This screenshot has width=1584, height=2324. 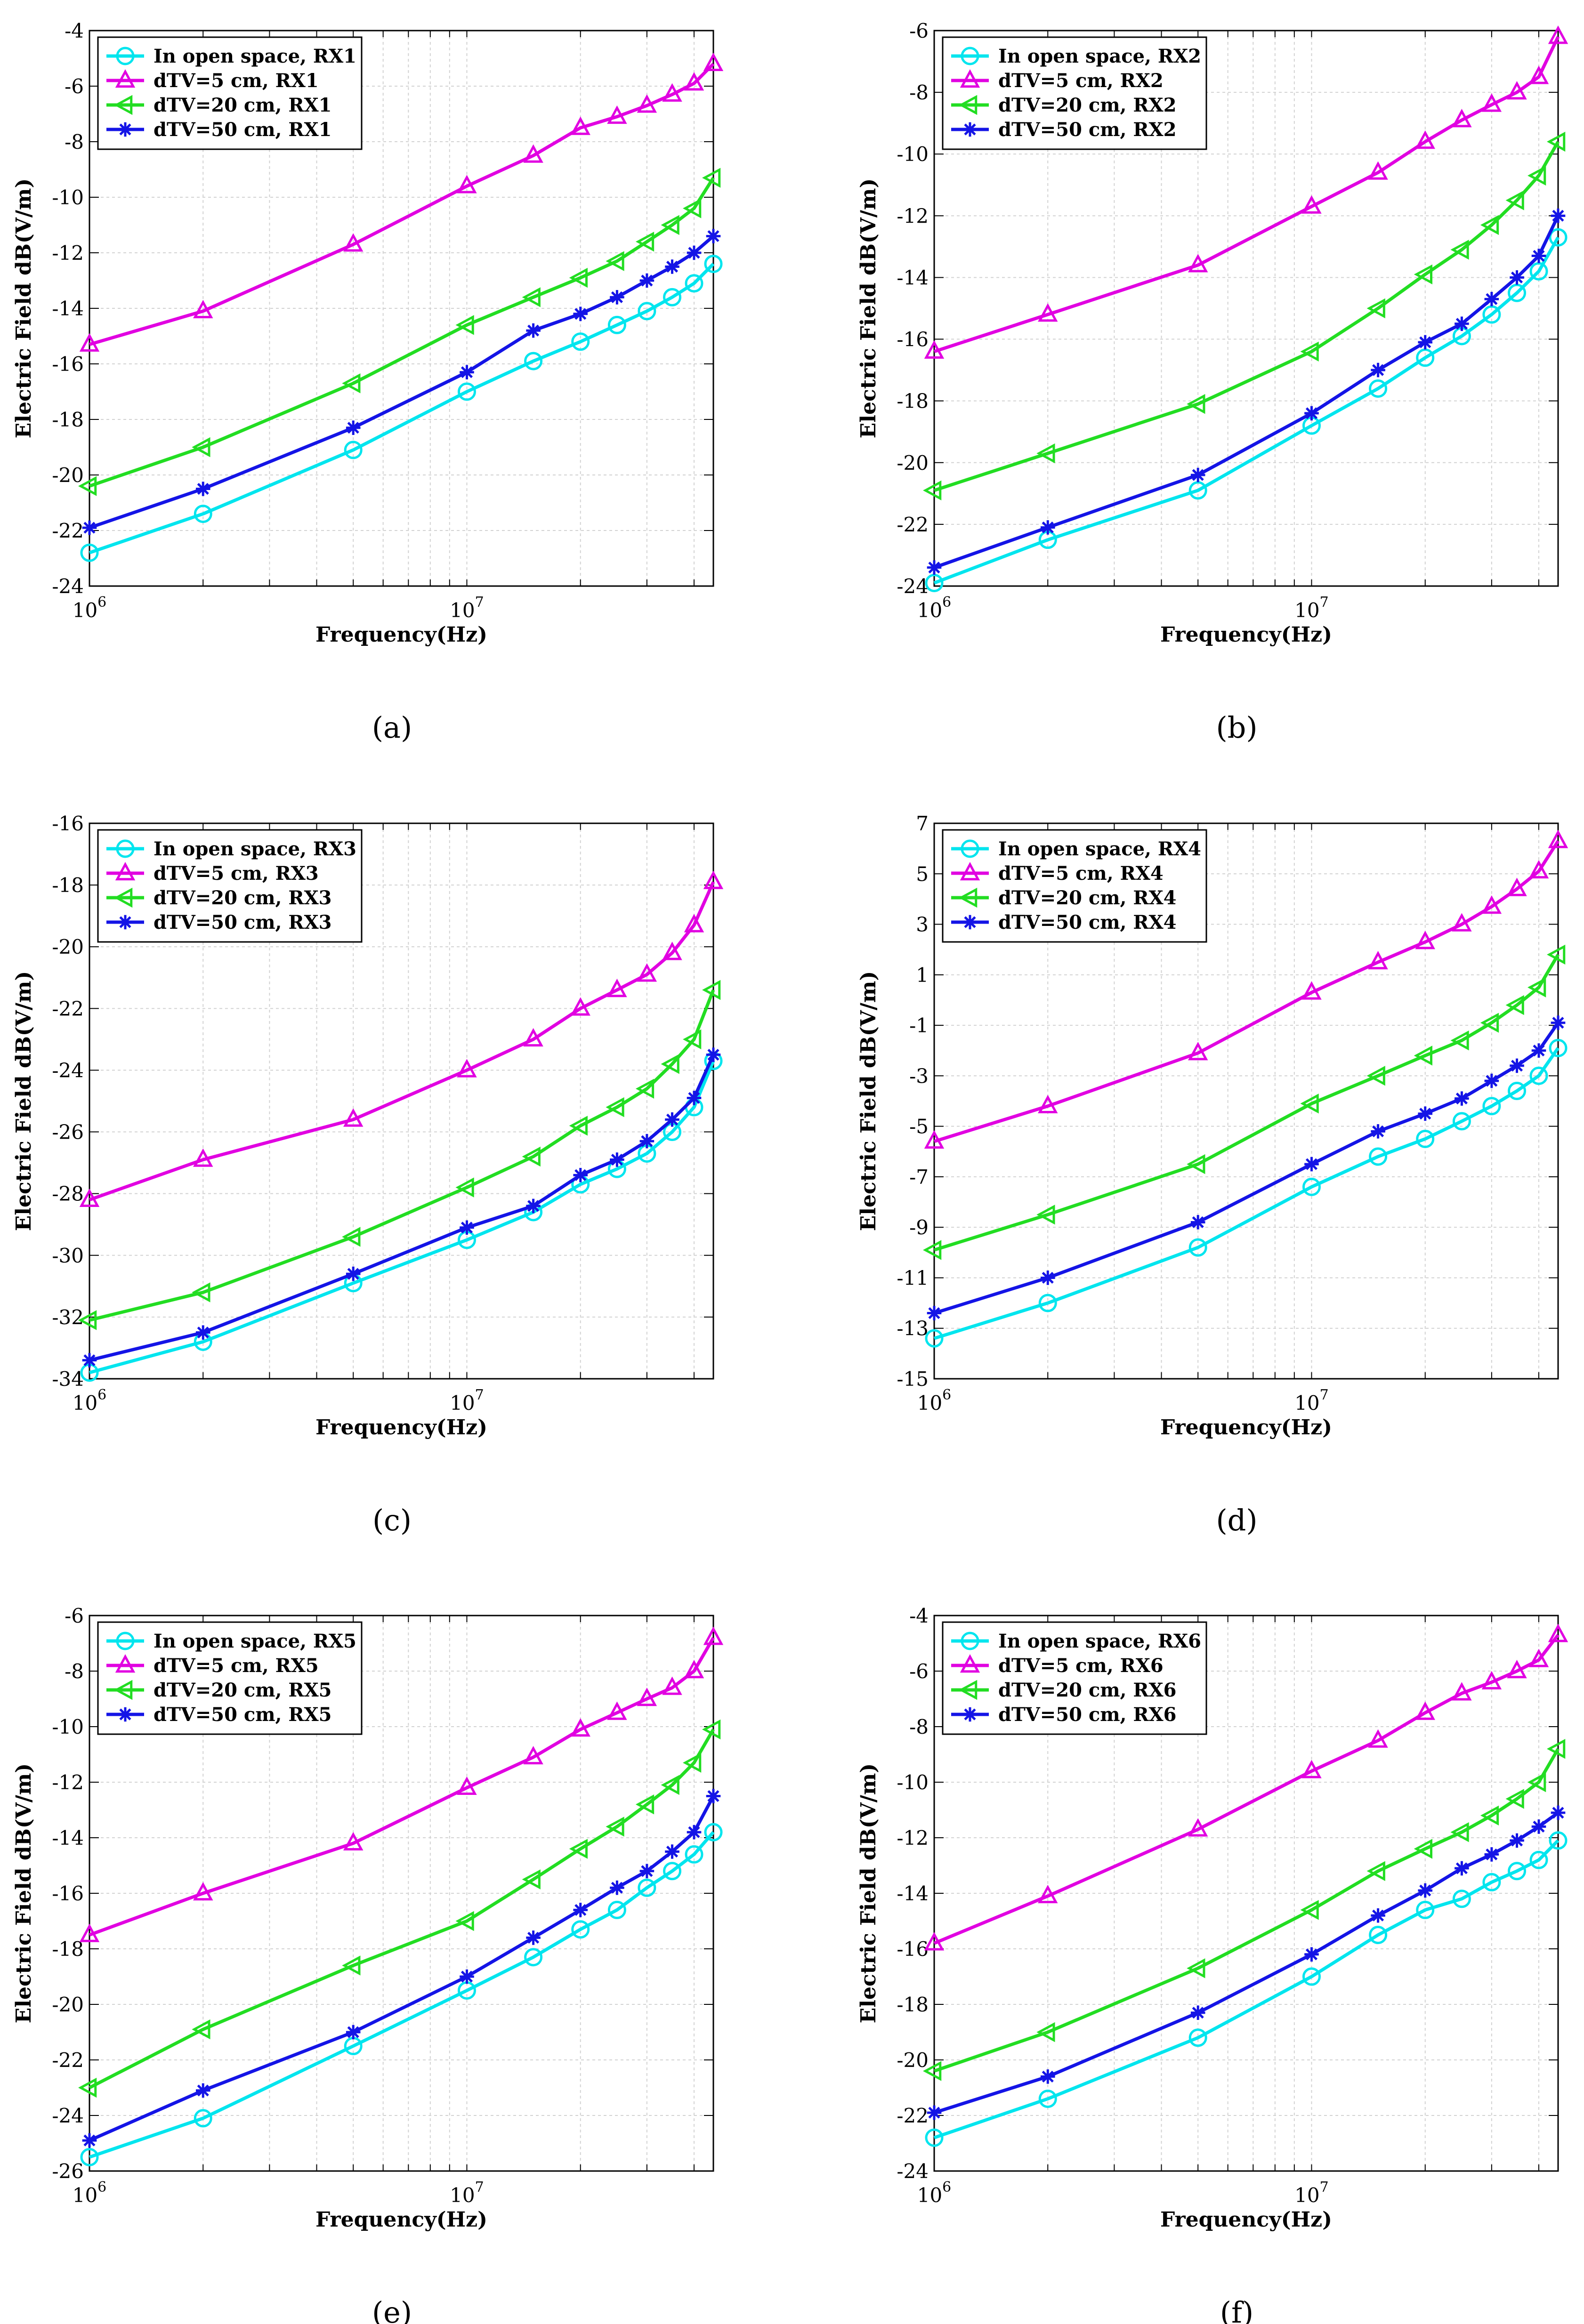 What do you see at coordinates (913, 215) in the screenshot?
I see `y-tick-label: -12` at bounding box center [913, 215].